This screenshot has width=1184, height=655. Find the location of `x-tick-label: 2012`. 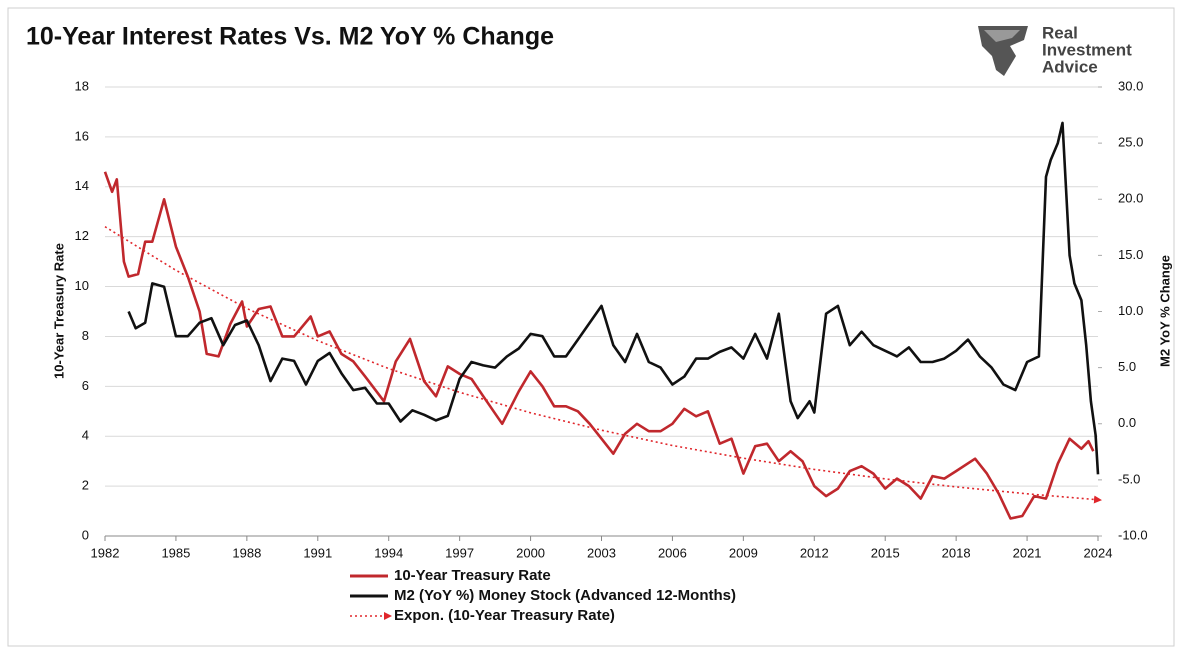

x-tick-label: 2012 is located at coordinates (814, 552).